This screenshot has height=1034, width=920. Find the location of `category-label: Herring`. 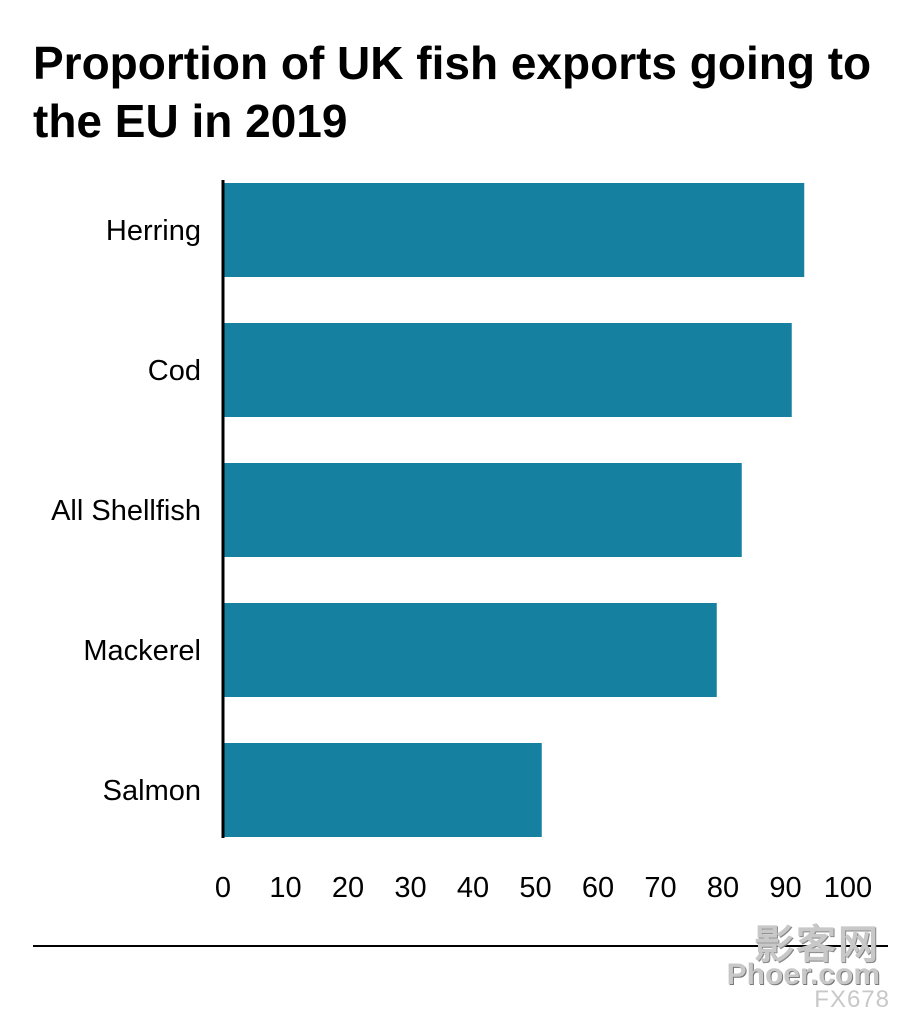

category-label: Herring is located at coordinates (153, 231).